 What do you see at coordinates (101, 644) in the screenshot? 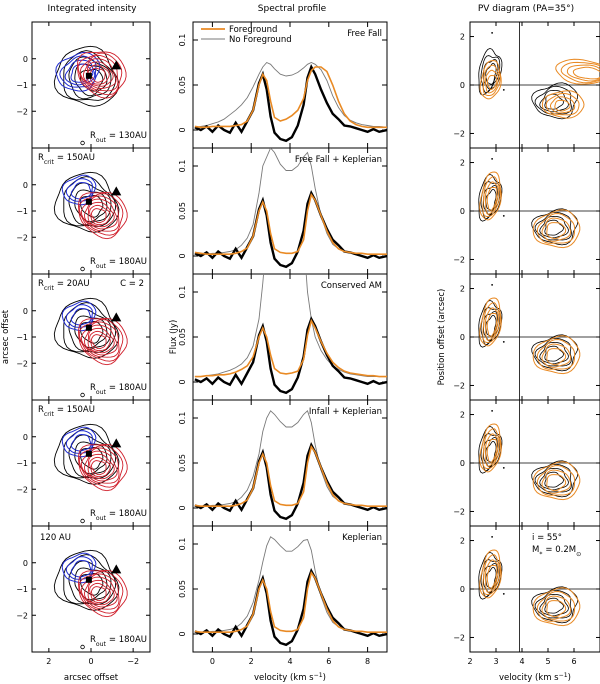
I see `rout-label-part: out` at bounding box center [101, 644].